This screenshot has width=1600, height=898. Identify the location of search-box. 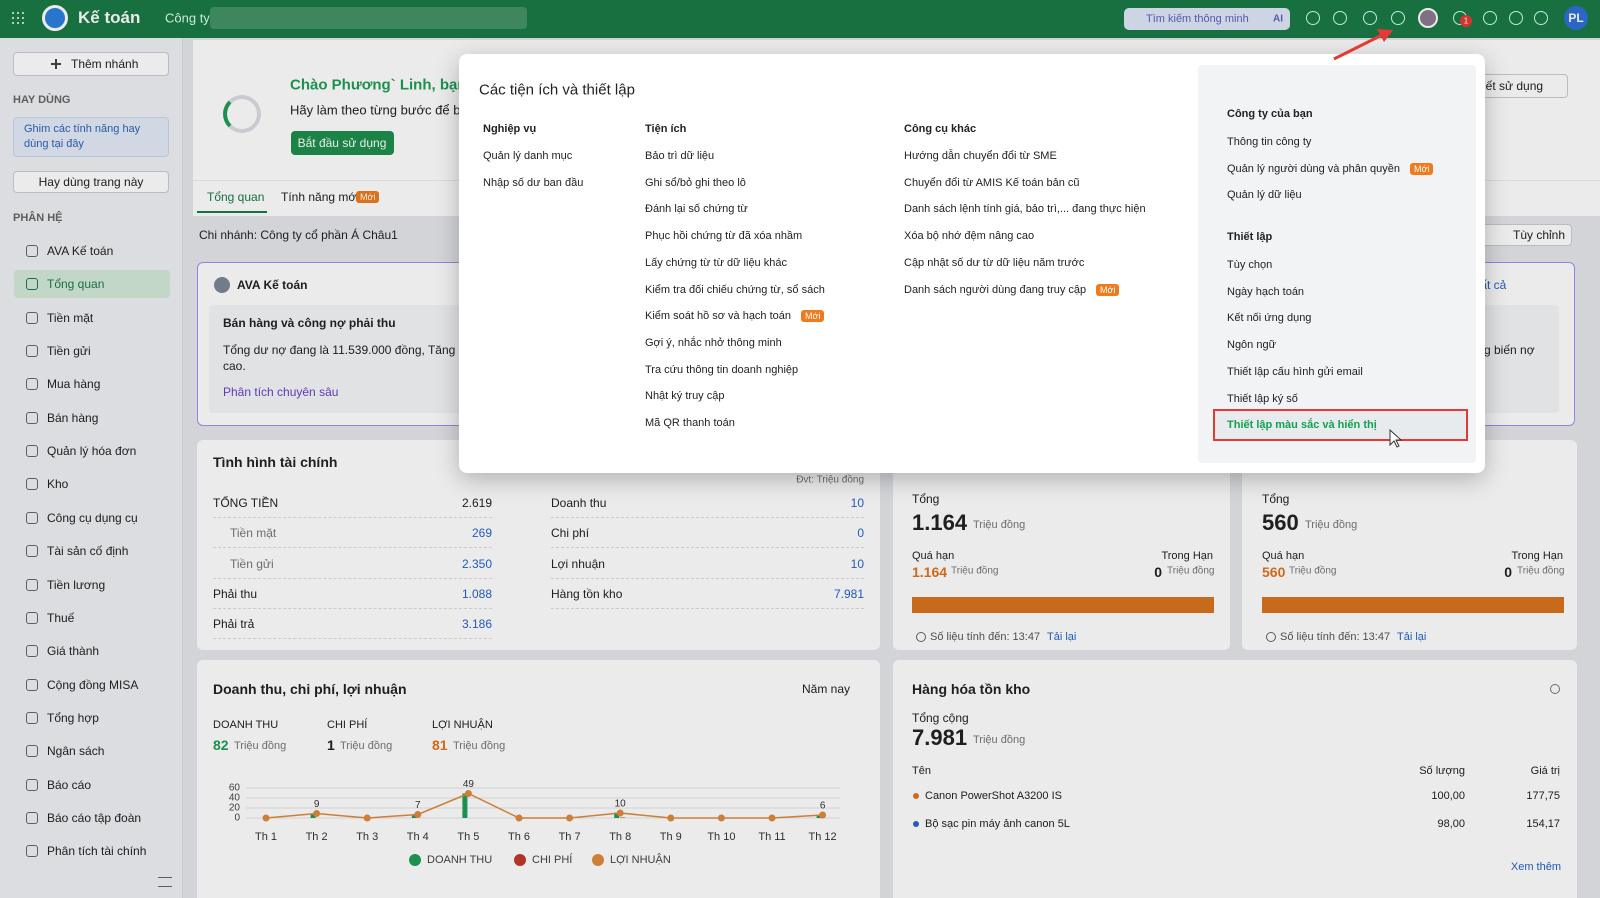
(1207, 19).